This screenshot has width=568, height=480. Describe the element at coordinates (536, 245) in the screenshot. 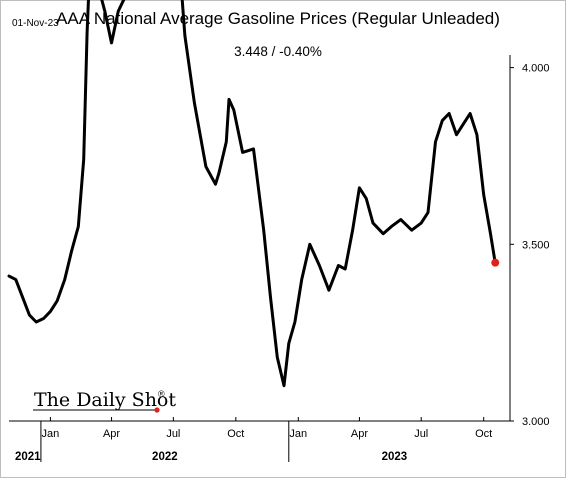

I see `y-tick-label: 3.500` at that location.